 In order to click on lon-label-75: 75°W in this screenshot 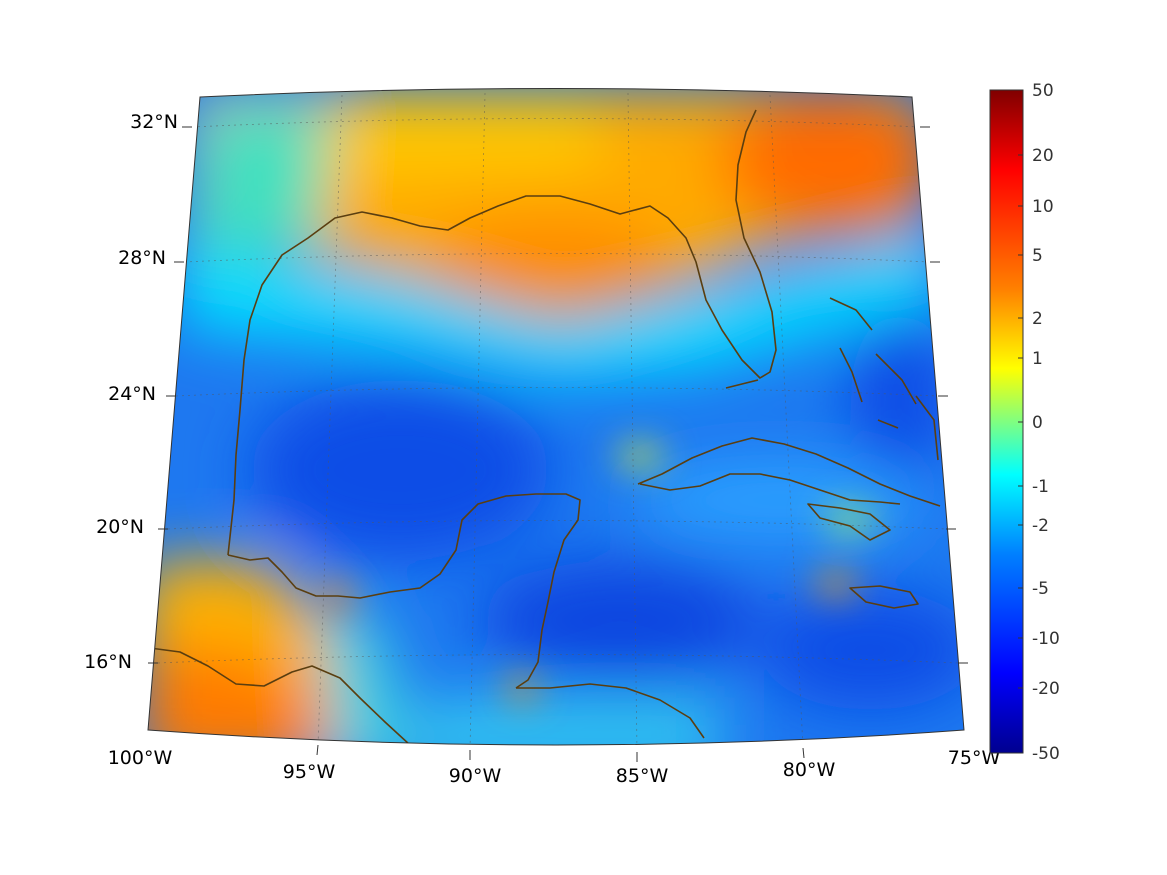, I will do `click(974, 758)`.